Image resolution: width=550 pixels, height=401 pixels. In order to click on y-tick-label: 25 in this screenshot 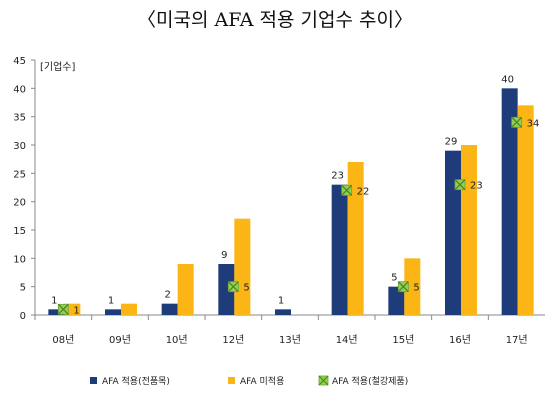, I will do `click(19, 174)`.